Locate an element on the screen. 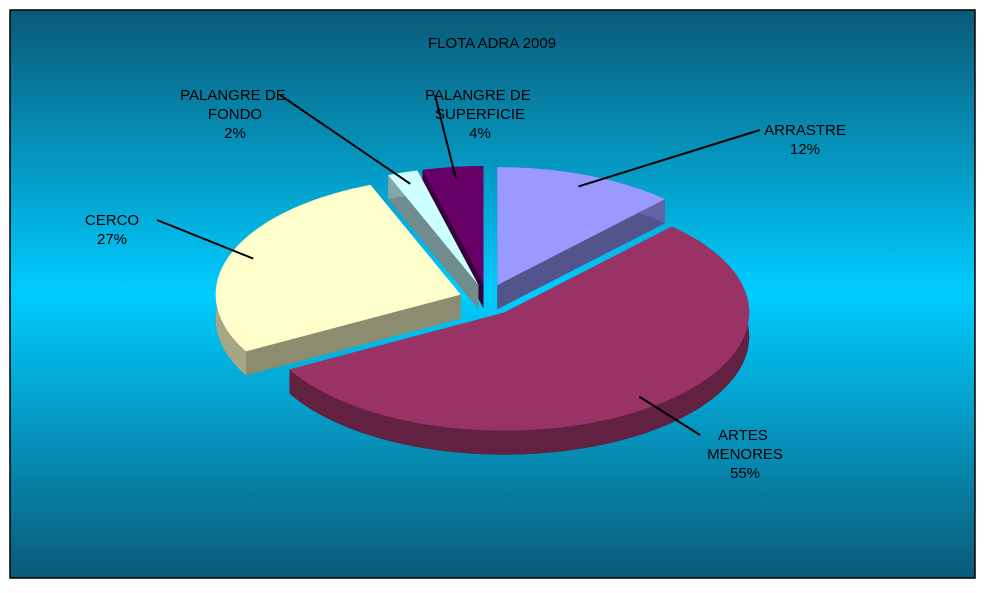 The image size is (984, 593). value-label: 55% is located at coordinates (745, 473).